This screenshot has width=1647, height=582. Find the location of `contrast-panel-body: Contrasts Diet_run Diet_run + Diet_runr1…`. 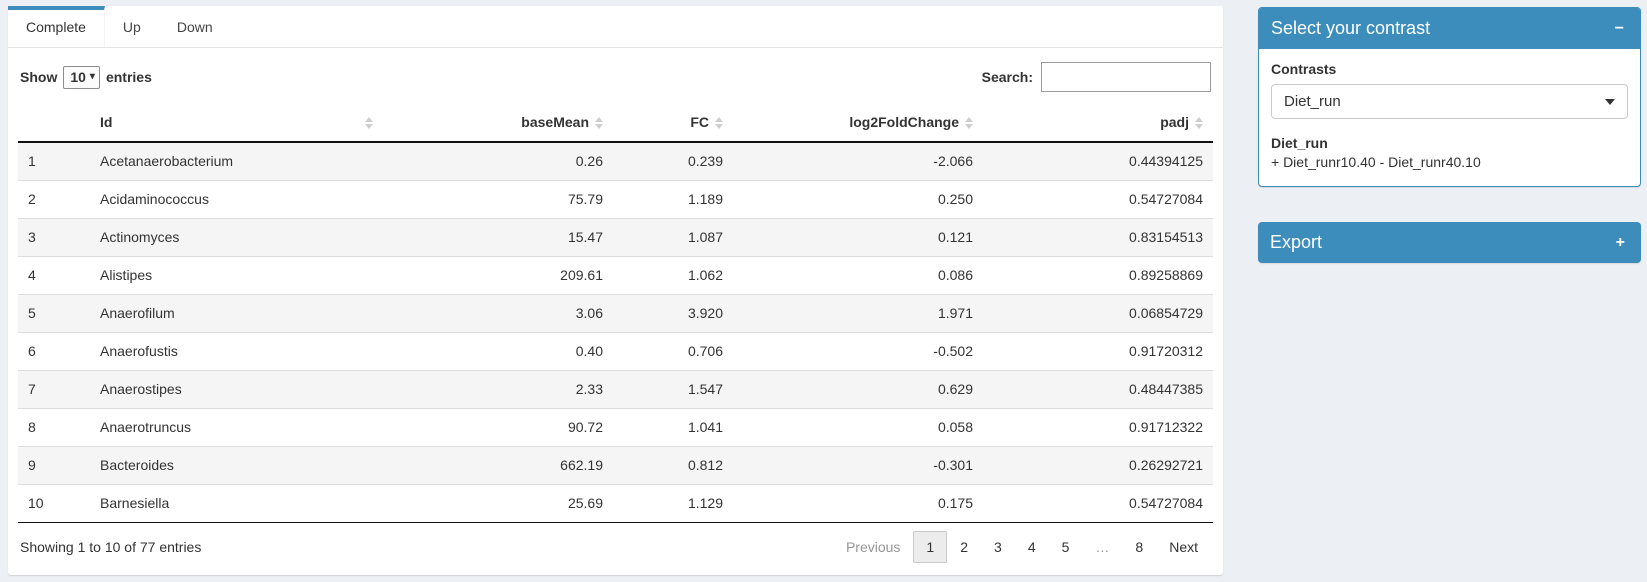

contrast-panel-body: Contrasts Diet_run Diet_run + Diet_runr1… is located at coordinates (1449, 117).